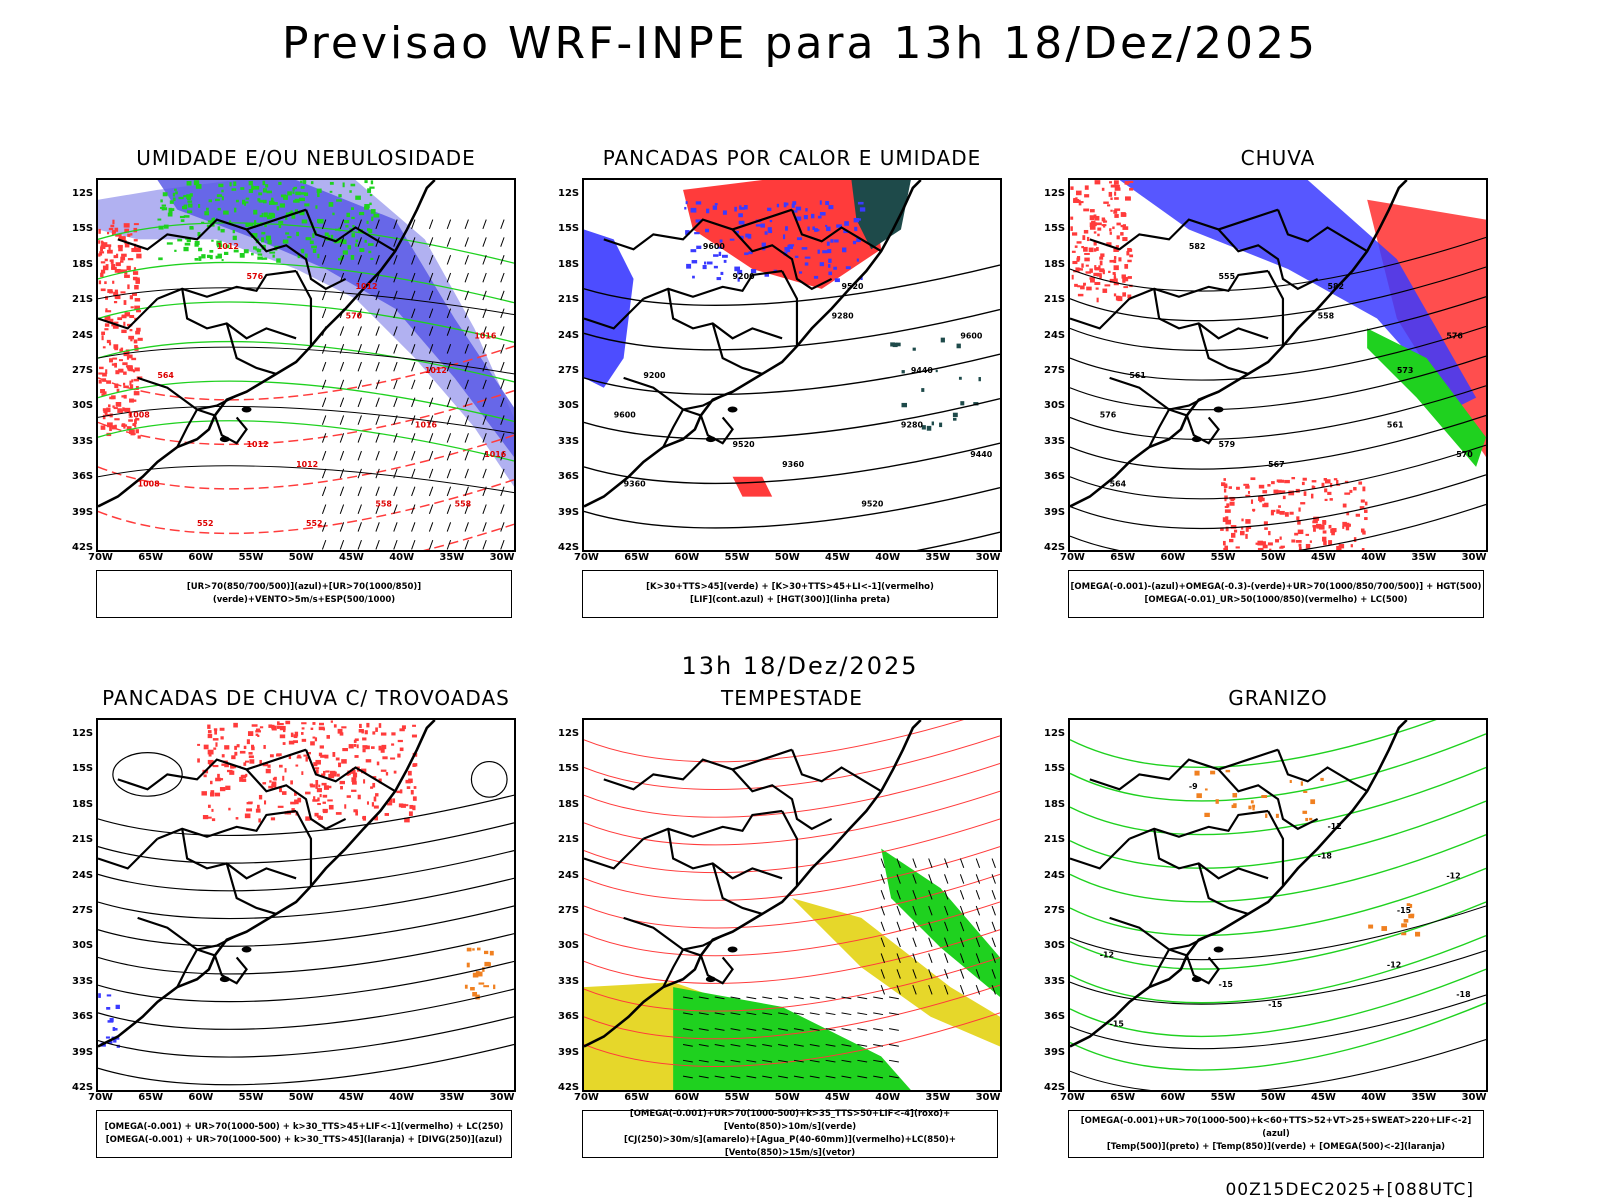 This screenshot has height=1200, width=1600. What do you see at coordinates (895, 345) in the screenshot?
I see `convection-speck` at bounding box center [895, 345].